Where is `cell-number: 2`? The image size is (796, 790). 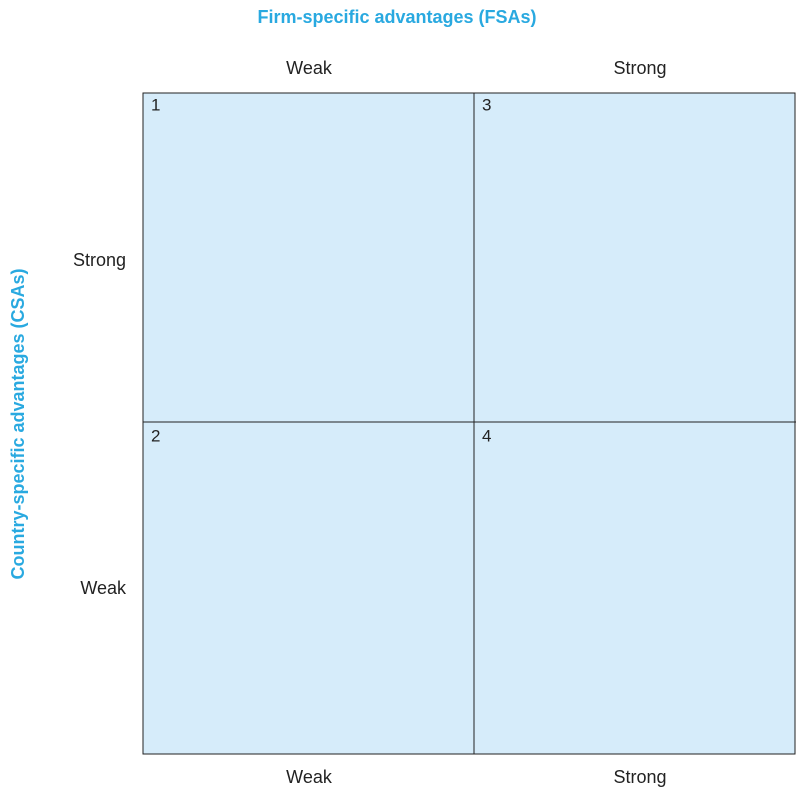
cell-number: 2 is located at coordinates (155, 435).